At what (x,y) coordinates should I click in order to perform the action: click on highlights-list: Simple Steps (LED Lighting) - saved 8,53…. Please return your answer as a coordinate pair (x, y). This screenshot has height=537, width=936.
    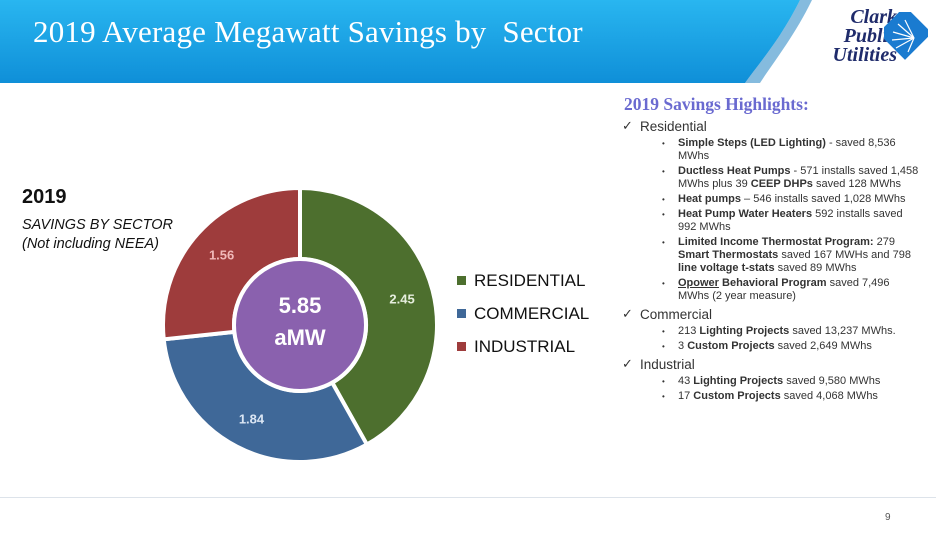
    Looking at the image, I should click on (791, 220).